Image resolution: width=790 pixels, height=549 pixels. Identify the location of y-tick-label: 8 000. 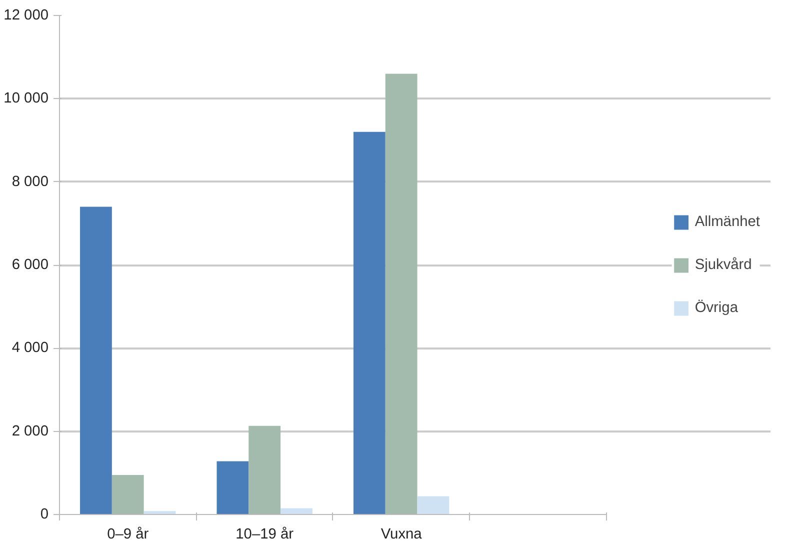
(30, 182).